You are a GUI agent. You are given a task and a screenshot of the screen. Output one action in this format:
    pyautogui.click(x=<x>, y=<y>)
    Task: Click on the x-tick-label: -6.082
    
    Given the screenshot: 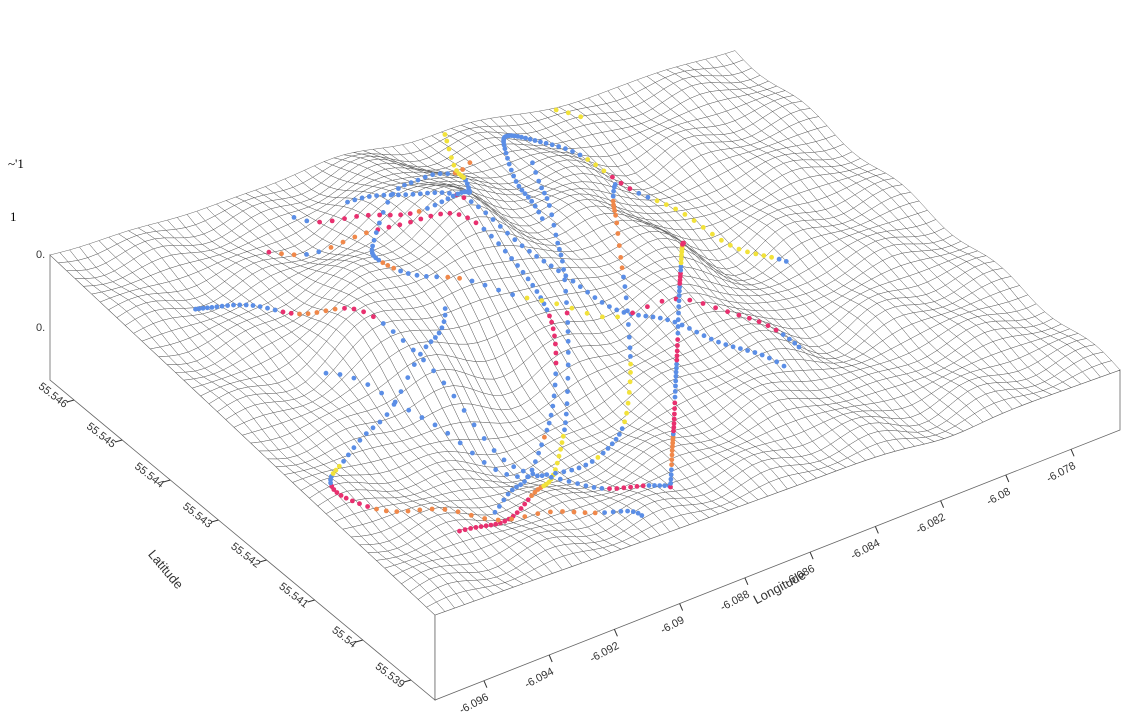 What is the action you would take?
    pyautogui.click(x=930, y=523)
    